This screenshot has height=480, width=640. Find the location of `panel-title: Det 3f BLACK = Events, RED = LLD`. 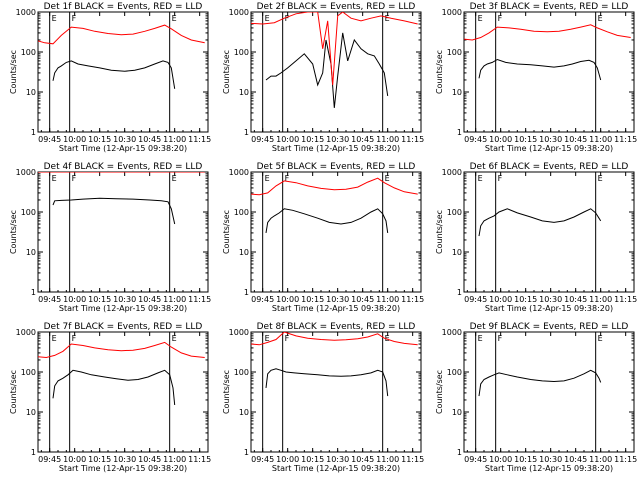

panel-title: Det 3f BLACK = Events, RED = LLD is located at coordinates (549, 7).